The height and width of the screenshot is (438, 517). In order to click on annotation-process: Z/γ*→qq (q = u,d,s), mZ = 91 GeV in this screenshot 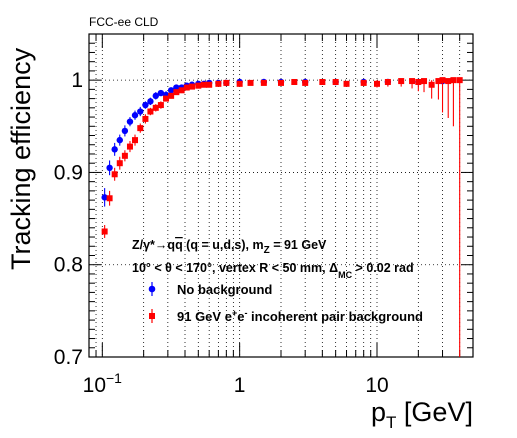, I will do `click(229, 247)`.